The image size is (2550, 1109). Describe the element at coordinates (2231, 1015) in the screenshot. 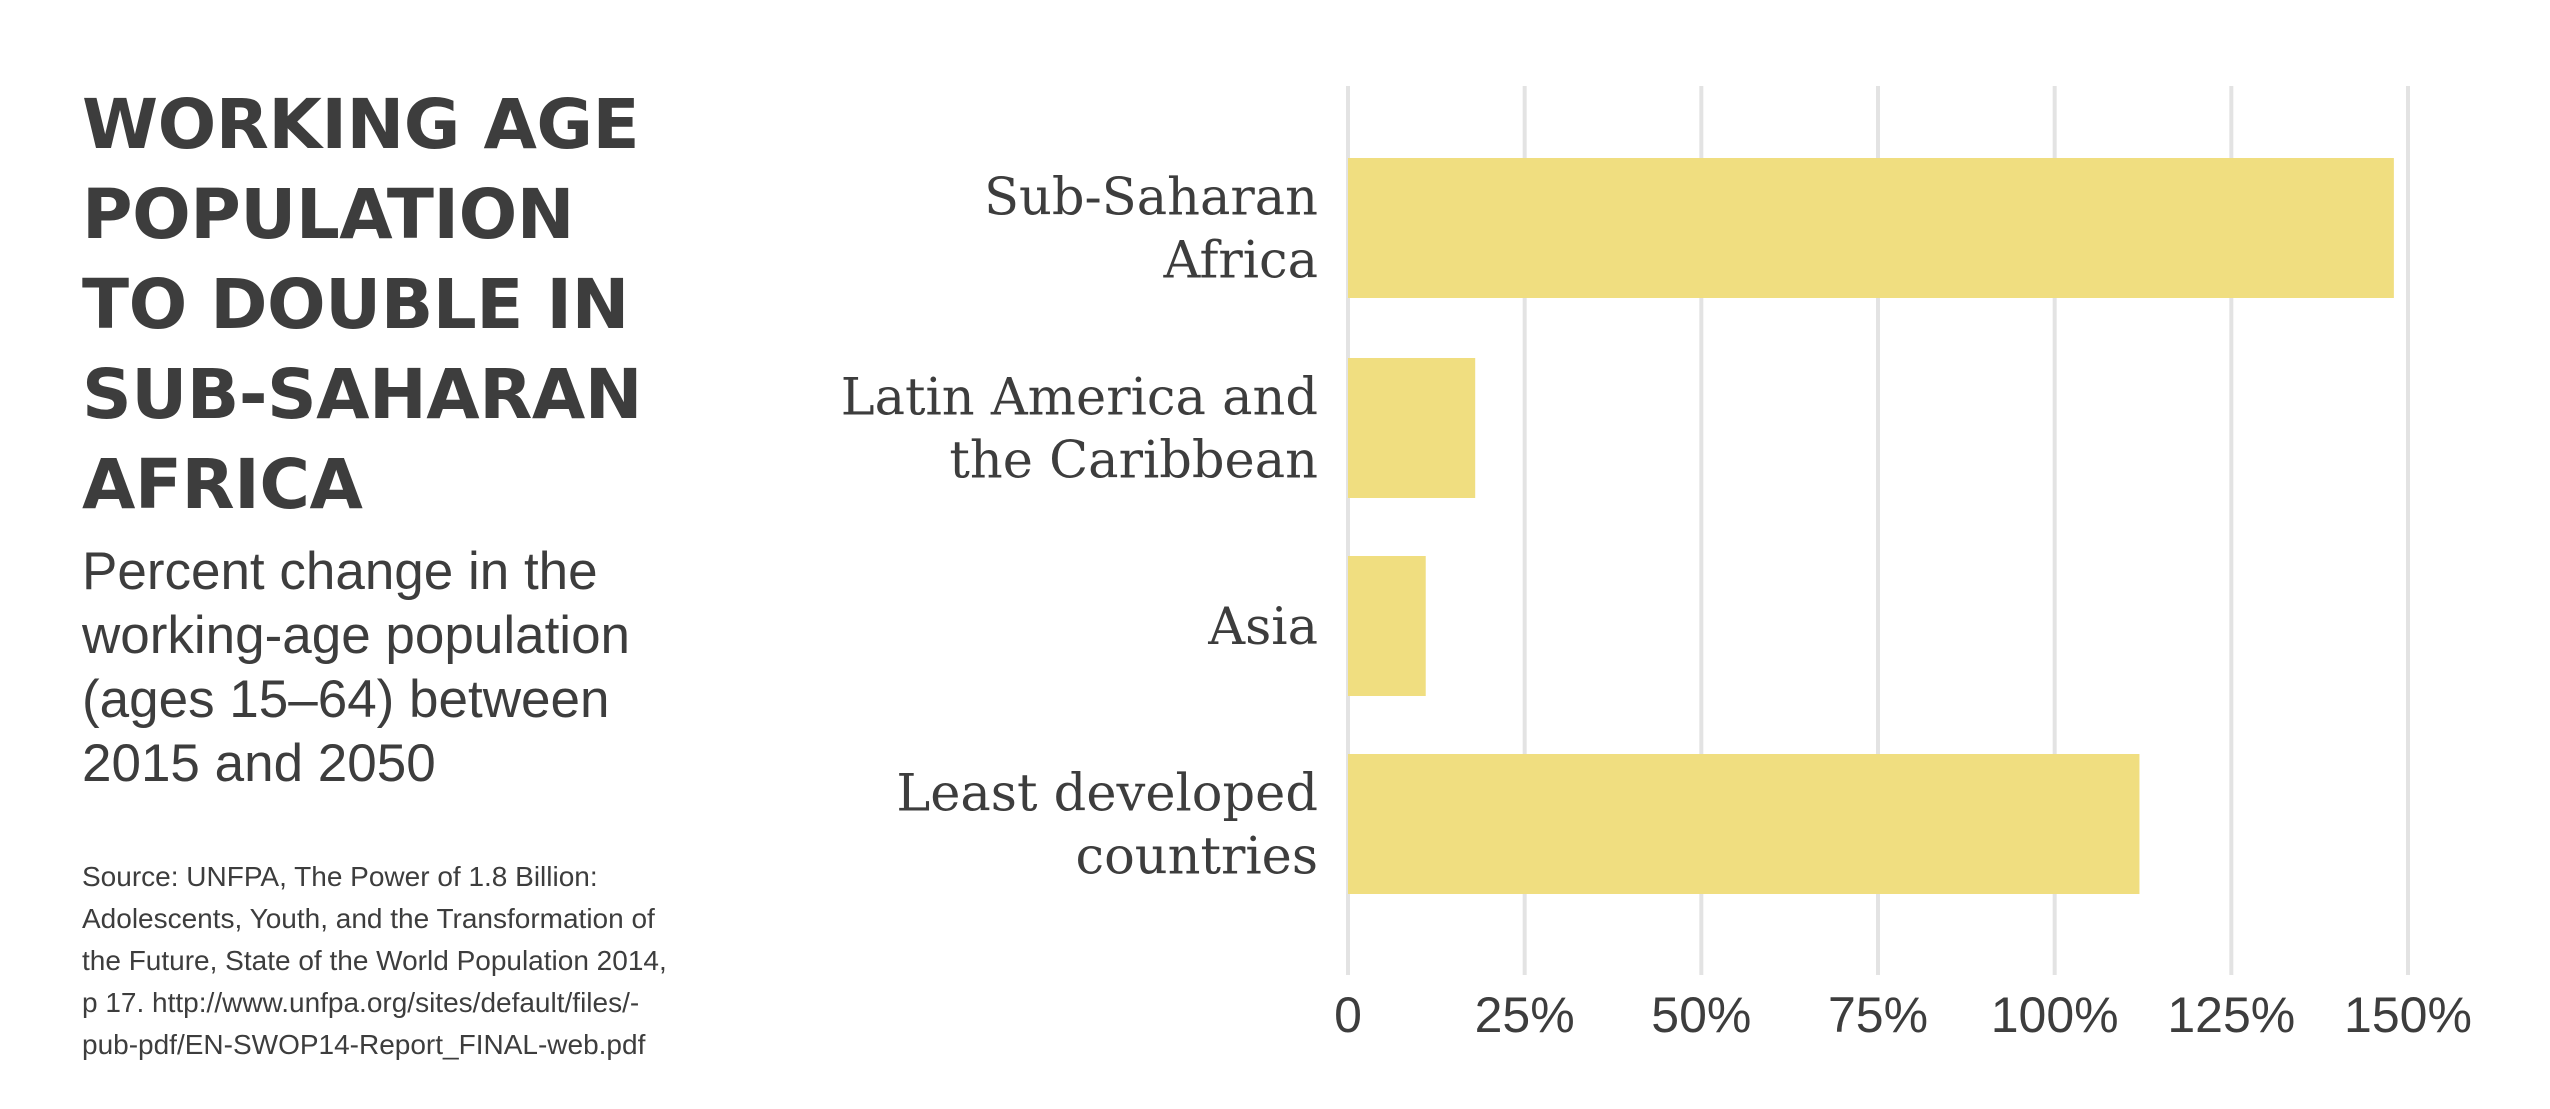

I see `x-tick-label: 125%` at that location.